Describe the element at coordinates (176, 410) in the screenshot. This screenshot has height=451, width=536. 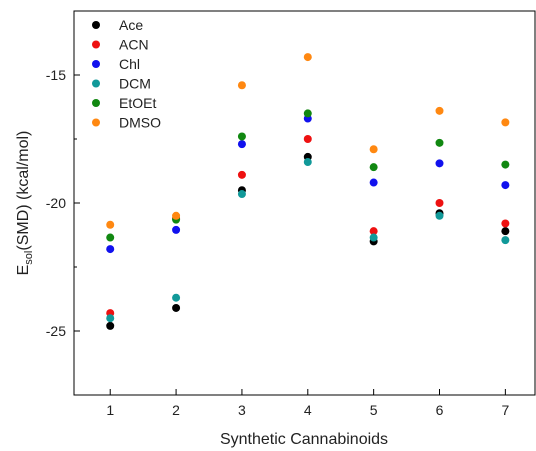
I see `x-tick-label-2: 2` at that location.